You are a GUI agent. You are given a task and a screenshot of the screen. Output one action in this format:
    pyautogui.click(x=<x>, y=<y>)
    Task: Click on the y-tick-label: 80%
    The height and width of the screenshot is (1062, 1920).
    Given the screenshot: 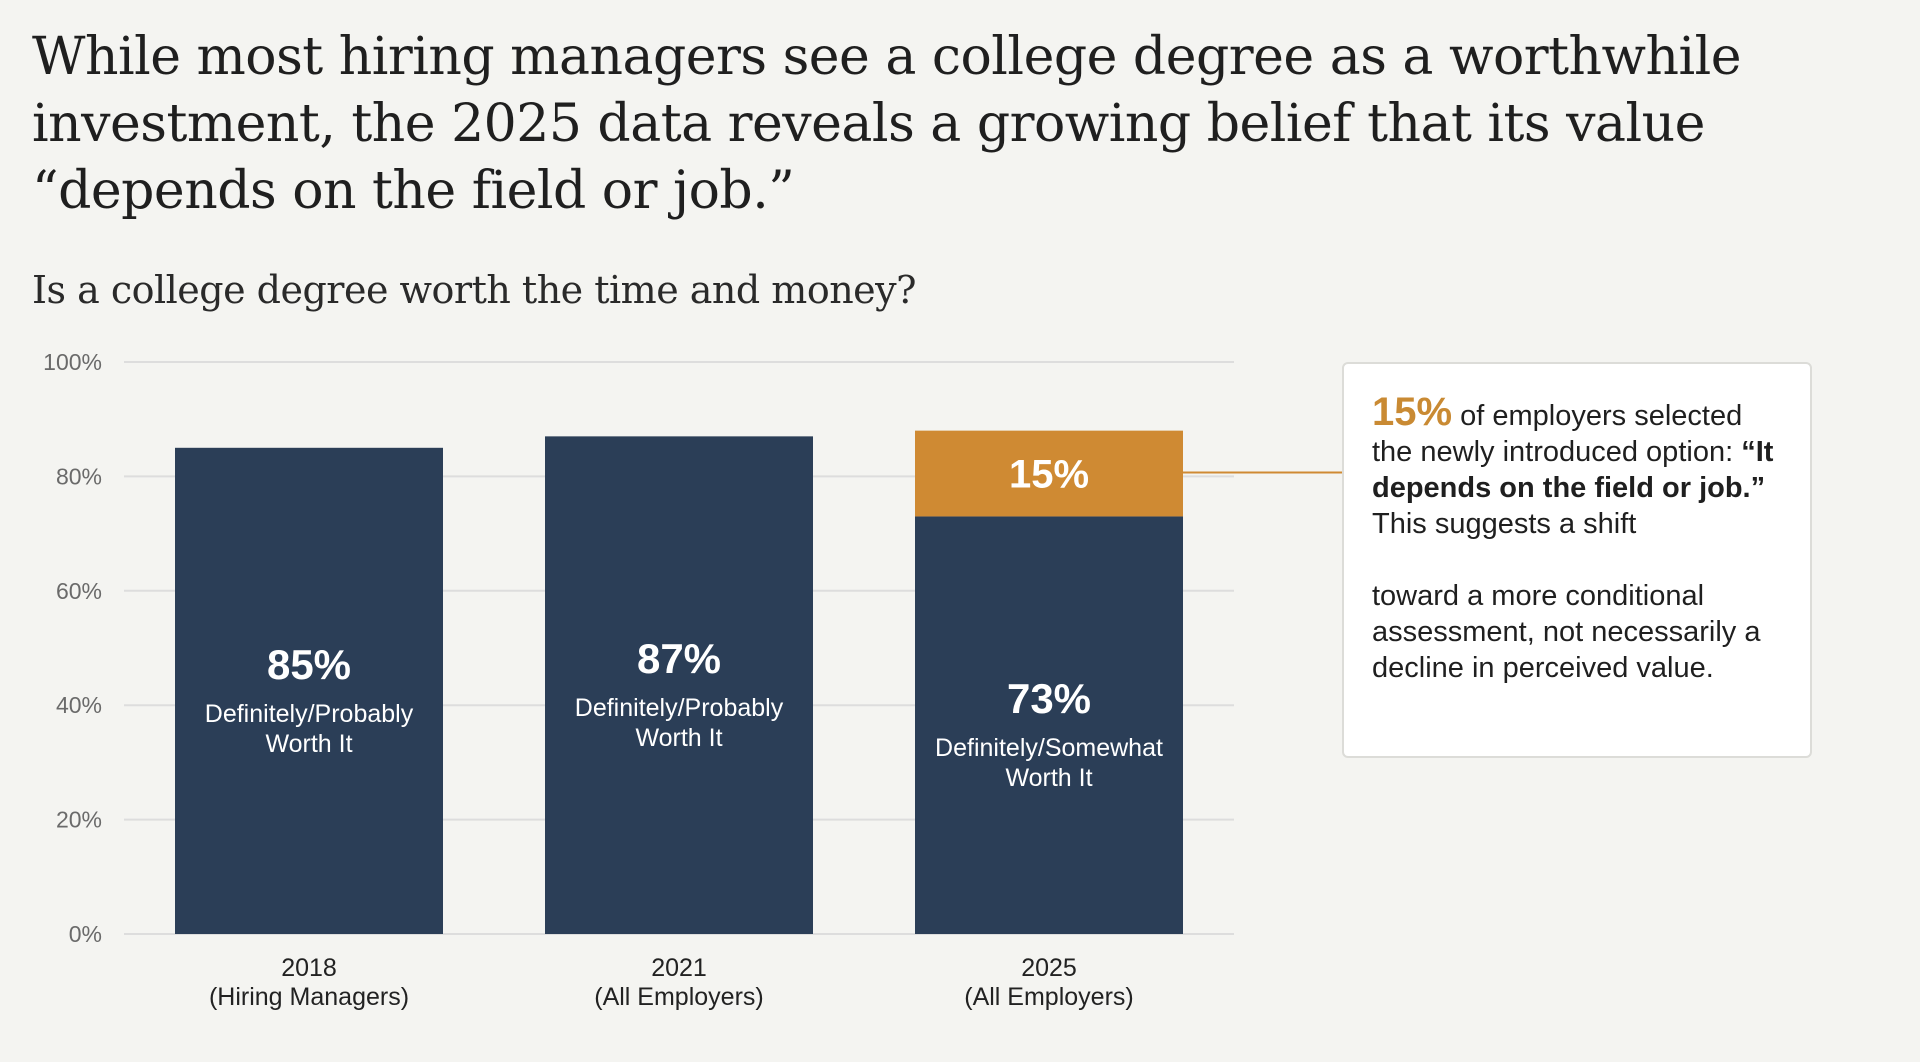 What is the action you would take?
    pyautogui.click(x=79, y=476)
    